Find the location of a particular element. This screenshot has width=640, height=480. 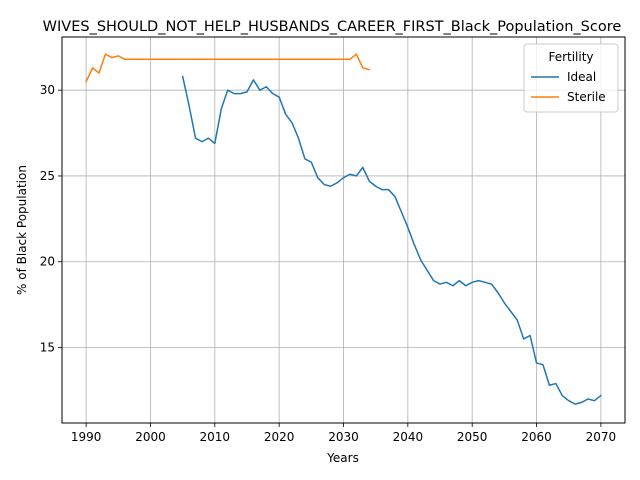

x-tick-label: 1990 is located at coordinates (86, 437).